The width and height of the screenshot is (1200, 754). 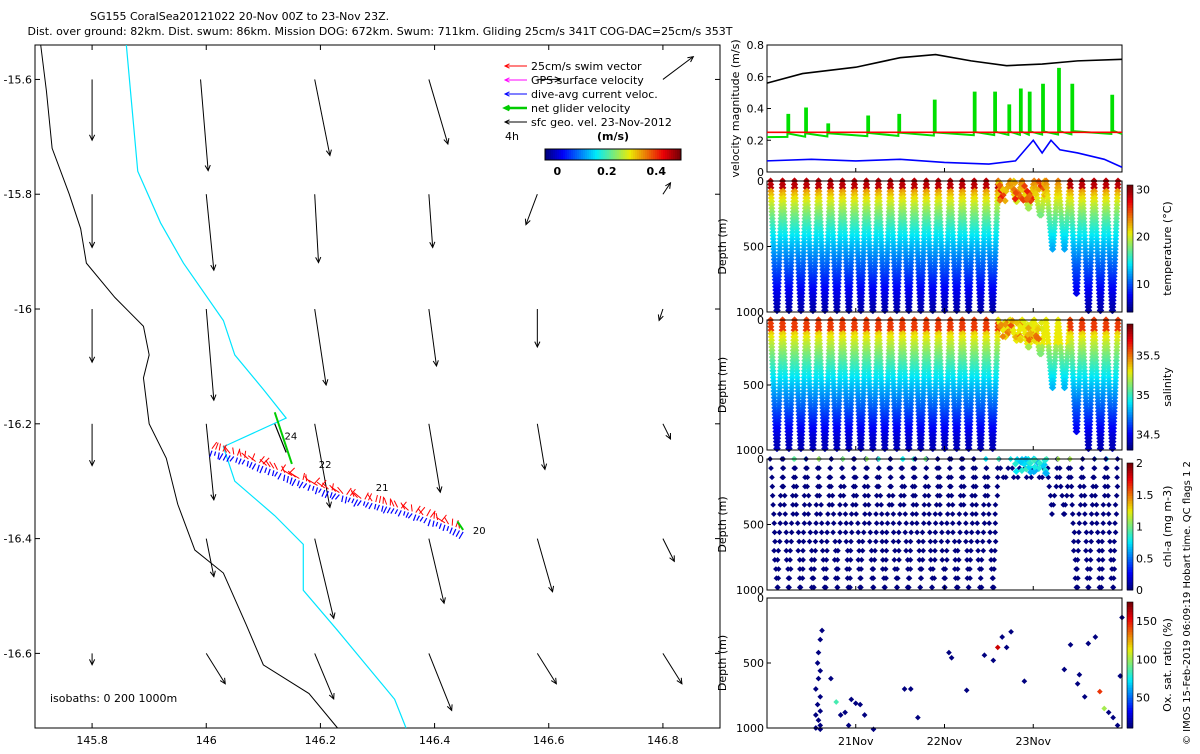 I want to click on colorbar-tick-label: 0.4, so click(x=657, y=171).